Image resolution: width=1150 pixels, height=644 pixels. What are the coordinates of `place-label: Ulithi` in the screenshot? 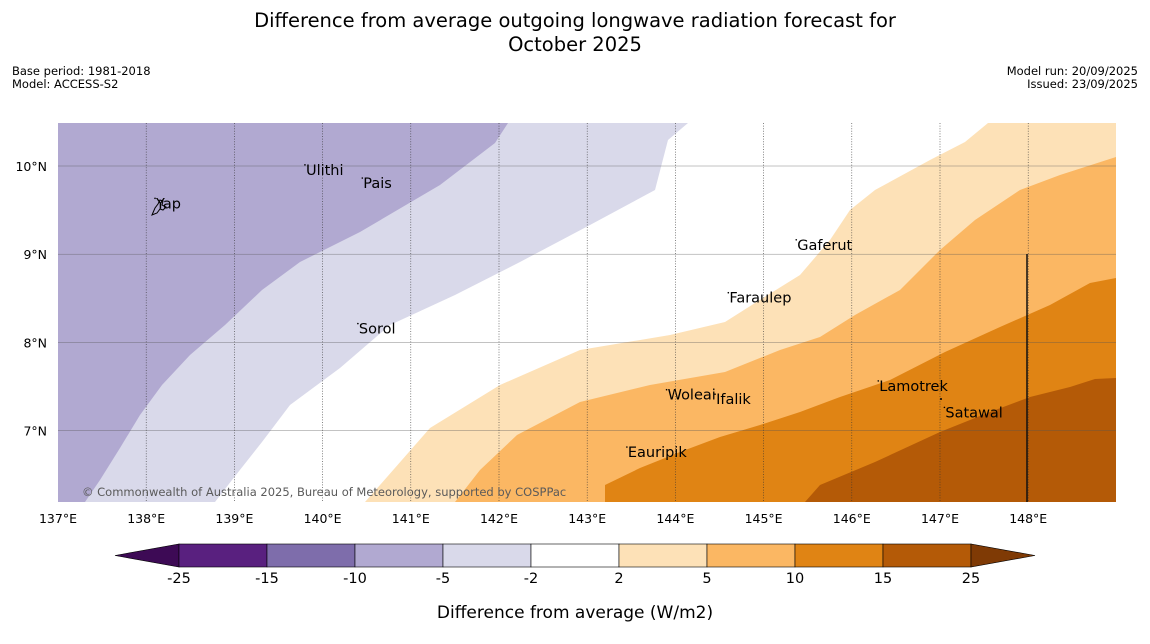 It's located at (325, 171).